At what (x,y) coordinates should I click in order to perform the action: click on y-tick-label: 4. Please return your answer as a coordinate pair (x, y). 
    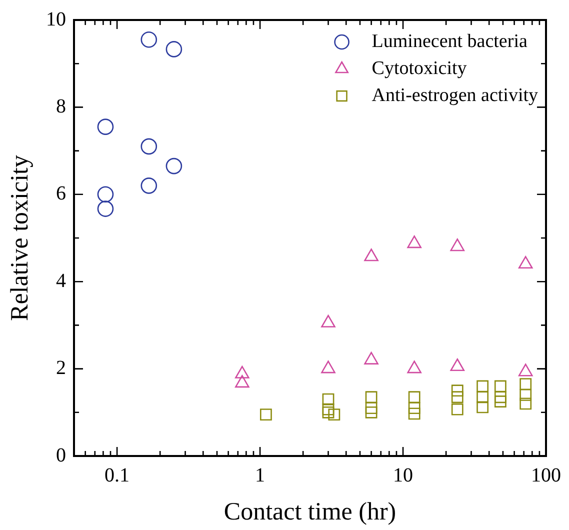
    Looking at the image, I should click on (61, 281).